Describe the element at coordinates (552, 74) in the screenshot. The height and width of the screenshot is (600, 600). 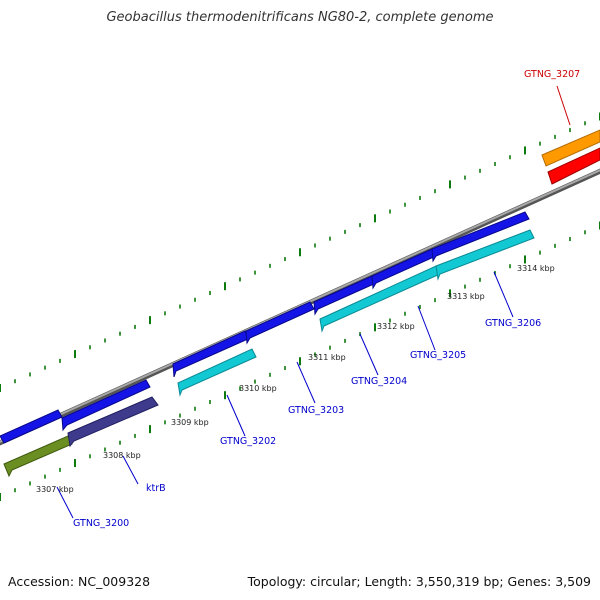
I see `gene-label-gtng-3207: GTNG_3207` at that location.